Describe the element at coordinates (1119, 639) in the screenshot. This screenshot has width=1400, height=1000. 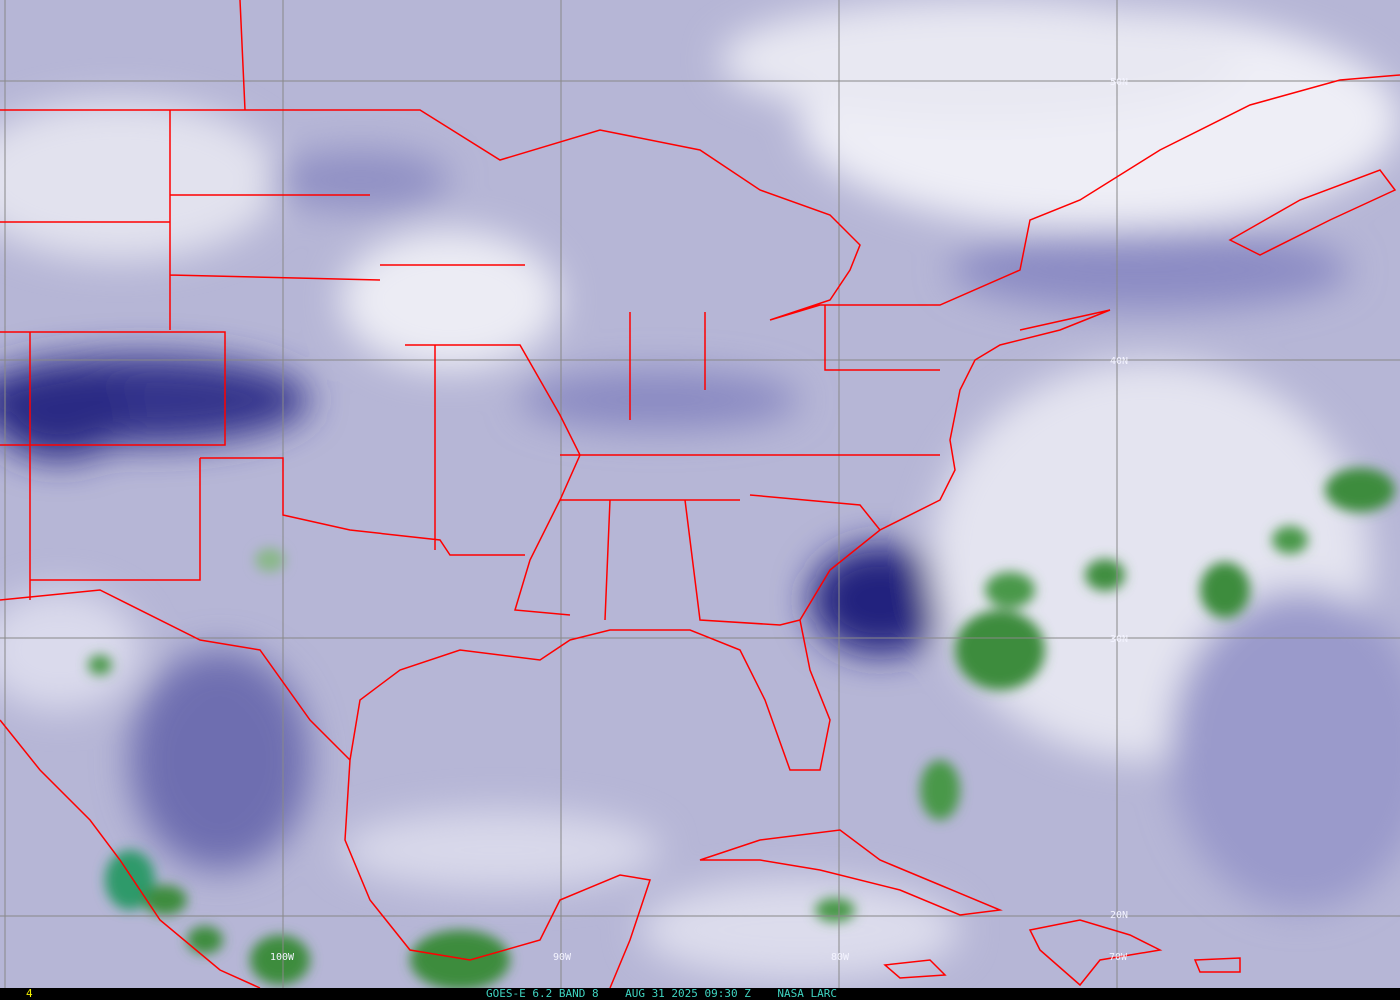
I see `lat-label-30n: 30N` at that location.